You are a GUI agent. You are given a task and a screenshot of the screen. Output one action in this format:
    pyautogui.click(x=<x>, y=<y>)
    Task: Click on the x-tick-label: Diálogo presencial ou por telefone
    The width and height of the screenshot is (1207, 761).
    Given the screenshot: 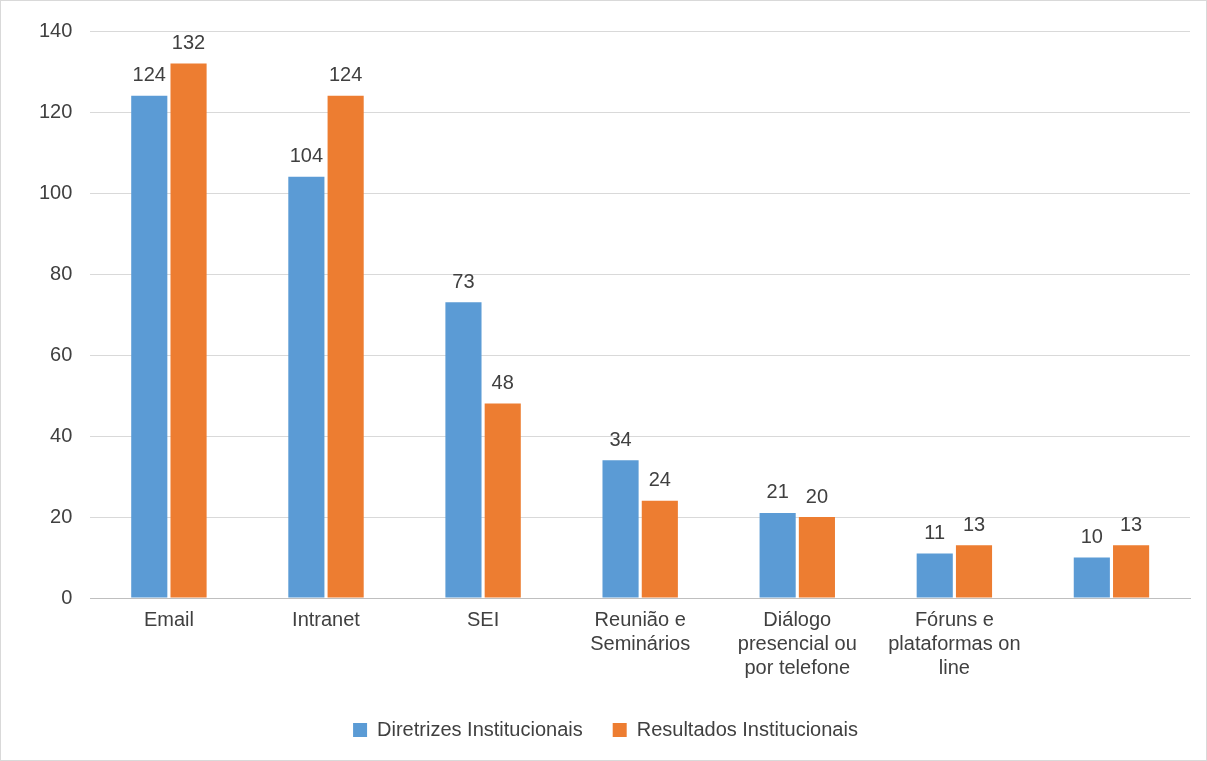 What is the action you would take?
    pyautogui.click(x=797, y=642)
    